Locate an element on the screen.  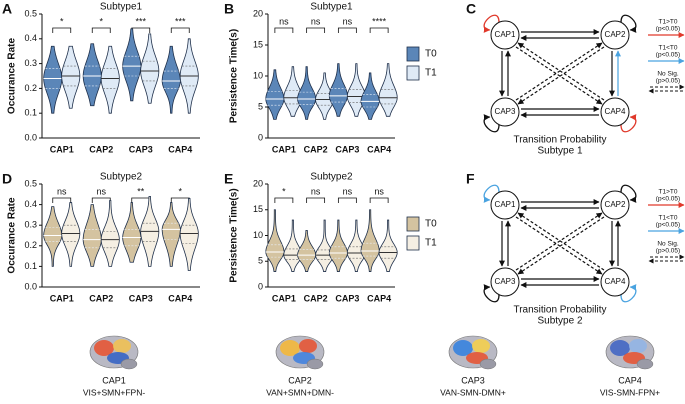
legend-label: T1 is located at coordinates (431, 243).